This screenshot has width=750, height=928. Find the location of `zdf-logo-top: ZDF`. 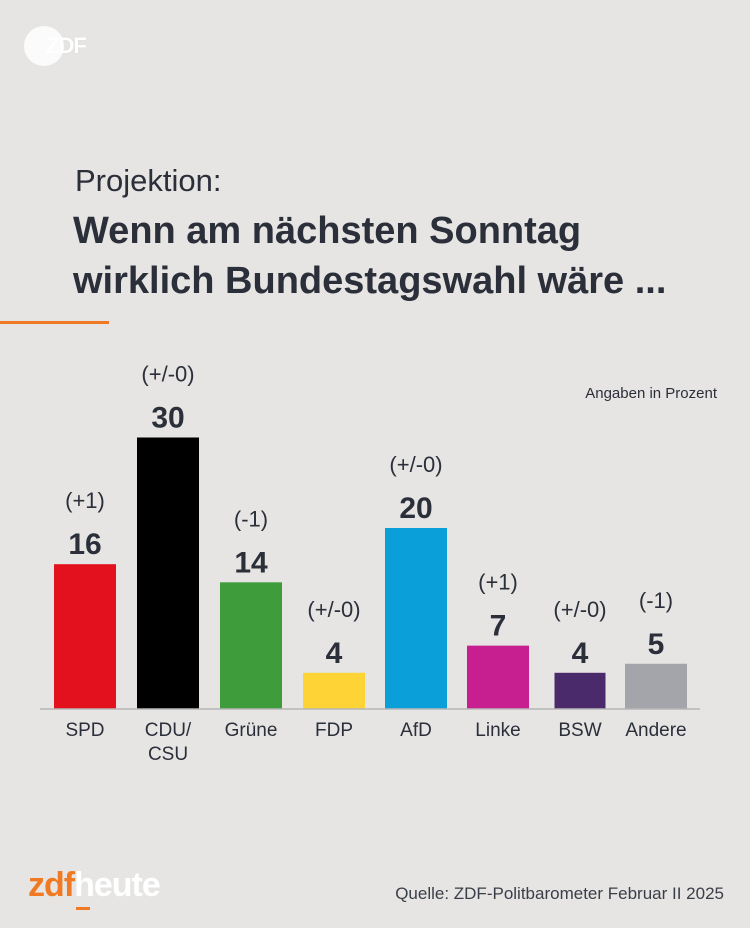

zdf-logo-top: ZDF is located at coordinates (55, 46).